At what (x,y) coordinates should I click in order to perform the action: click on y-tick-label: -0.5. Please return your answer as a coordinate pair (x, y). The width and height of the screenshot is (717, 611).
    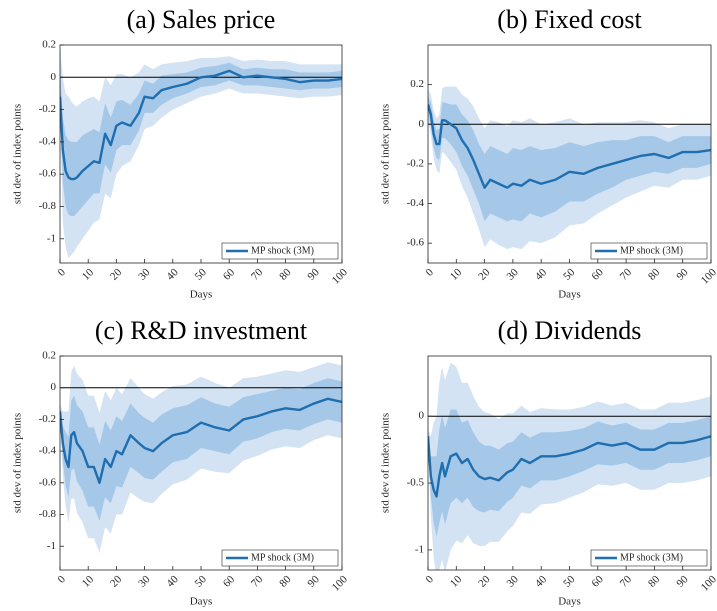
    Looking at the image, I should click on (416, 483).